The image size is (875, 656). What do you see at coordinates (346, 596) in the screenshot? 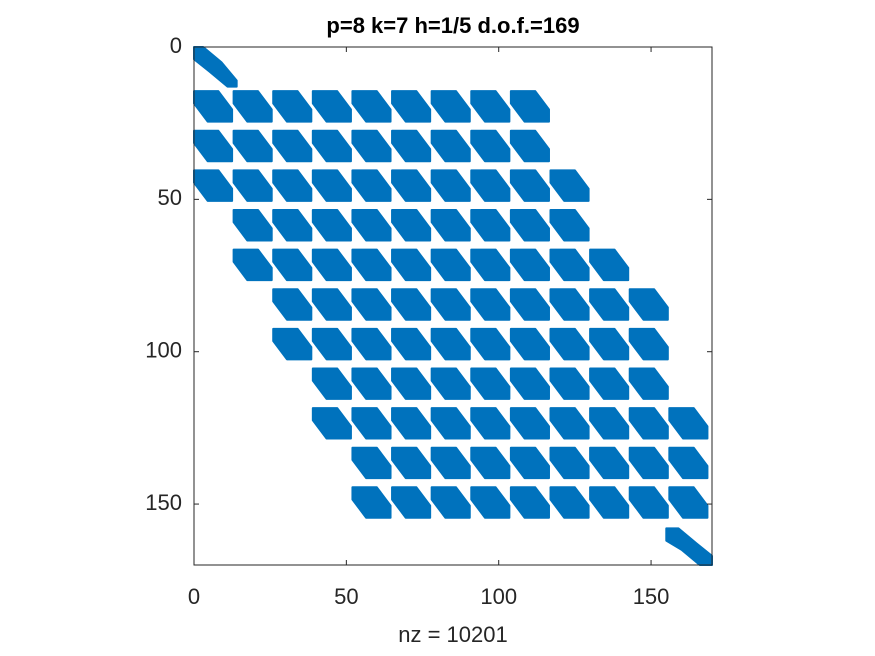
I see `x-tick-label: 50` at bounding box center [346, 596].